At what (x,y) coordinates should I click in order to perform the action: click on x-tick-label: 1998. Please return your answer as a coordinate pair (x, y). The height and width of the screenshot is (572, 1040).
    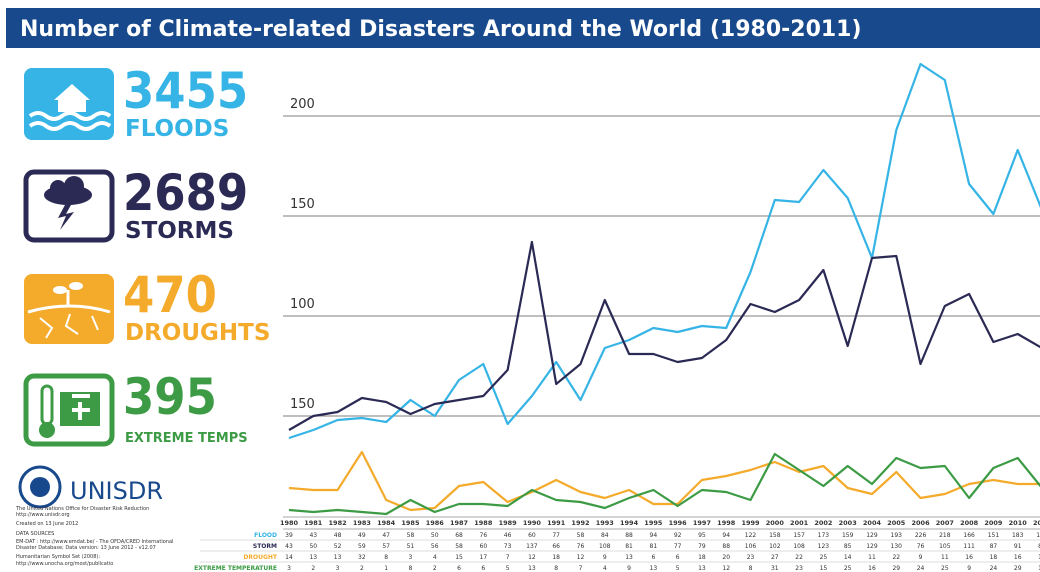
    Looking at the image, I should click on (726, 523).